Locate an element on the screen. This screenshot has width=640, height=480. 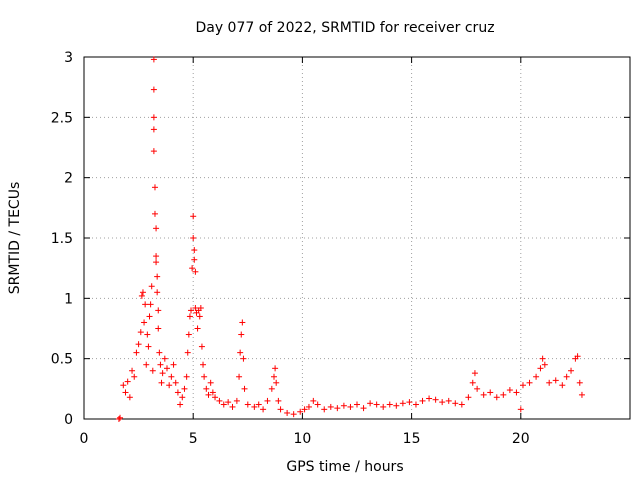
x-tick-label: 5 is located at coordinates (193, 439).